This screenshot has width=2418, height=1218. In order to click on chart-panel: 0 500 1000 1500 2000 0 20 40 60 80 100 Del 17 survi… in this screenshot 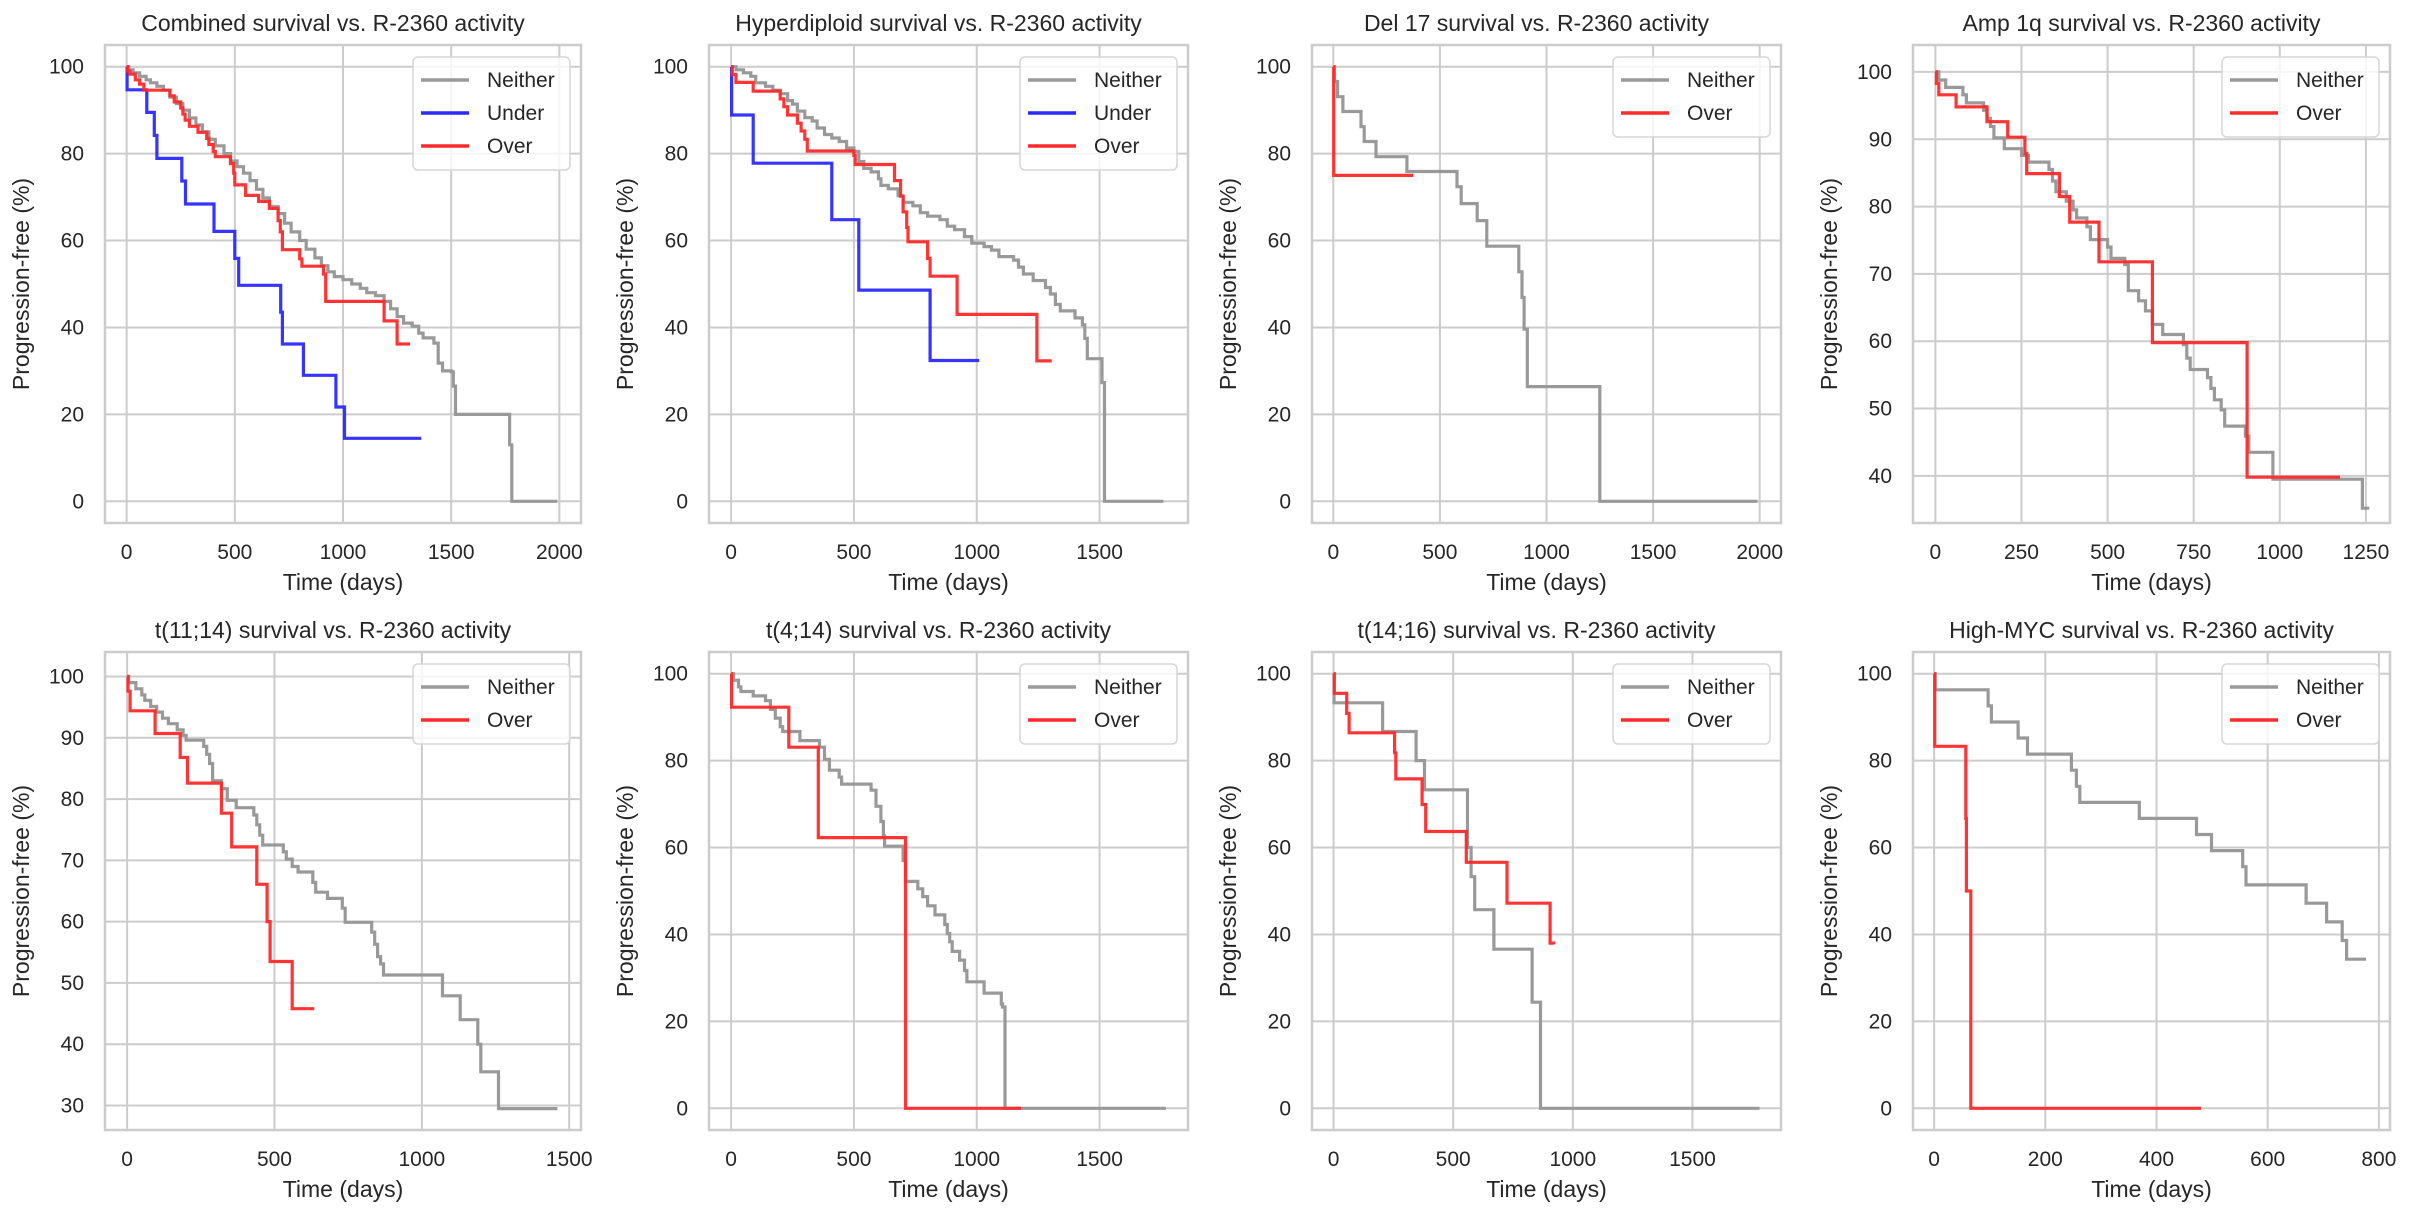, I will do `click(1499, 302)`.